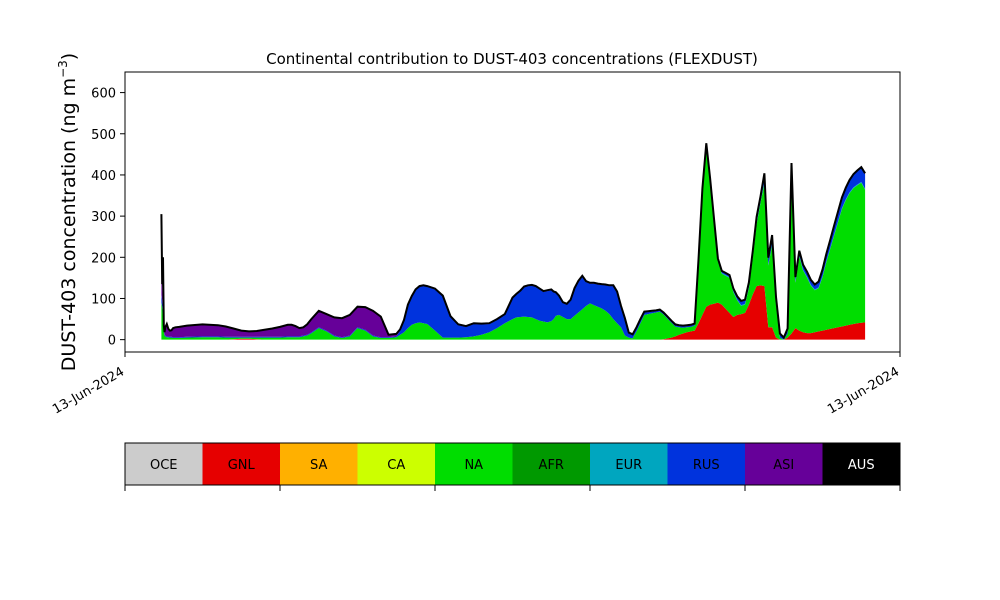 The width and height of the screenshot is (1000, 600). I want to click on y-tick-label: 500, so click(103, 135).